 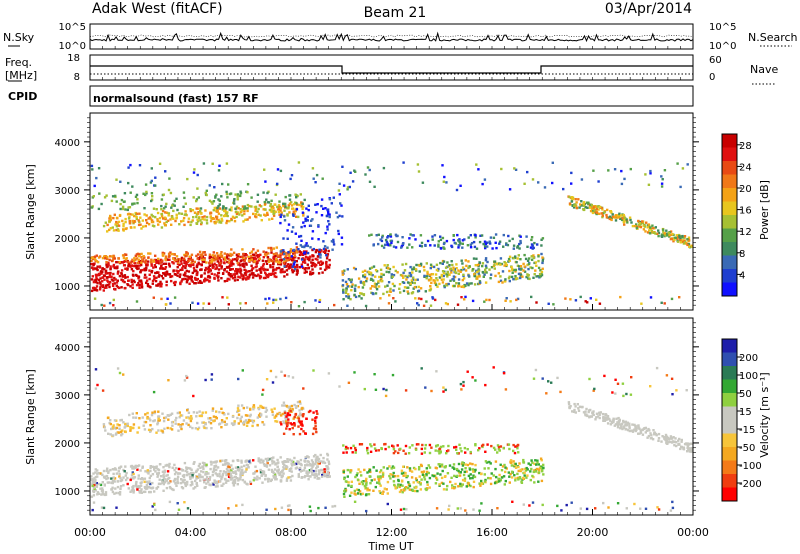 What do you see at coordinates (222, 297) in the screenshot?
I see `power-echo-scatter-bottom` at bounding box center [222, 297].